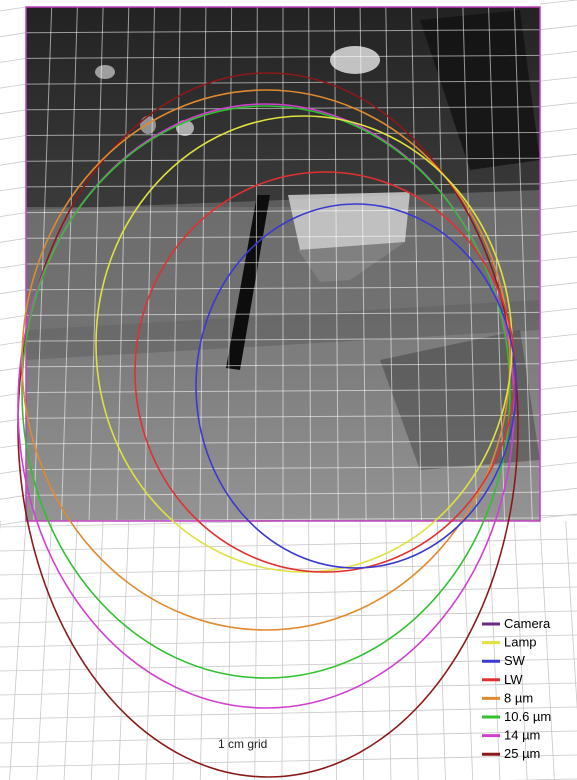 The width and height of the screenshot is (577, 780). What do you see at coordinates (515, 660) in the screenshot?
I see `legend-label: SW` at bounding box center [515, 660].